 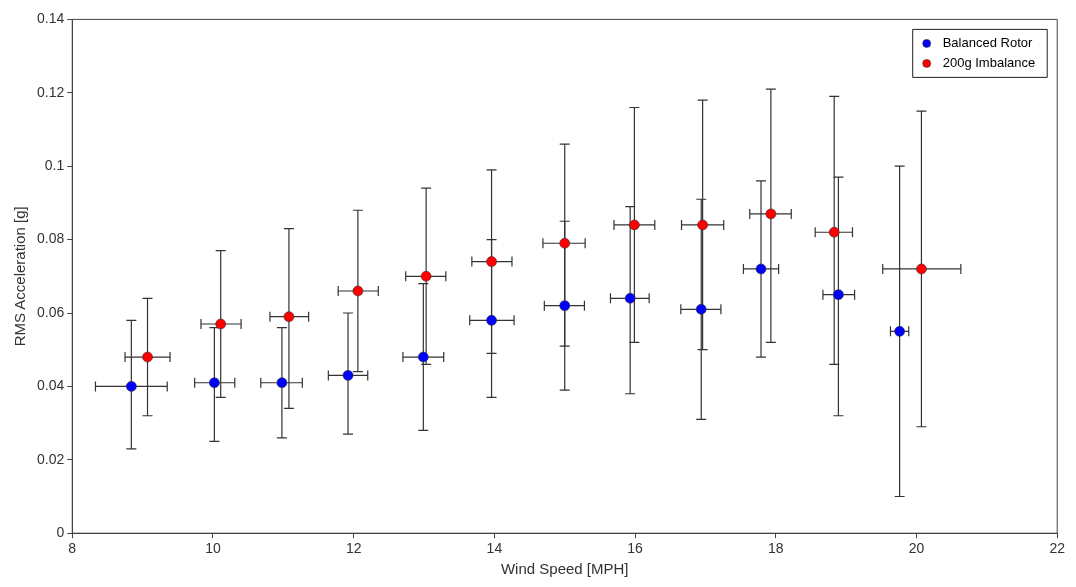 I want to click on y-tick-label: 0.04, so click(x=51, y=385).